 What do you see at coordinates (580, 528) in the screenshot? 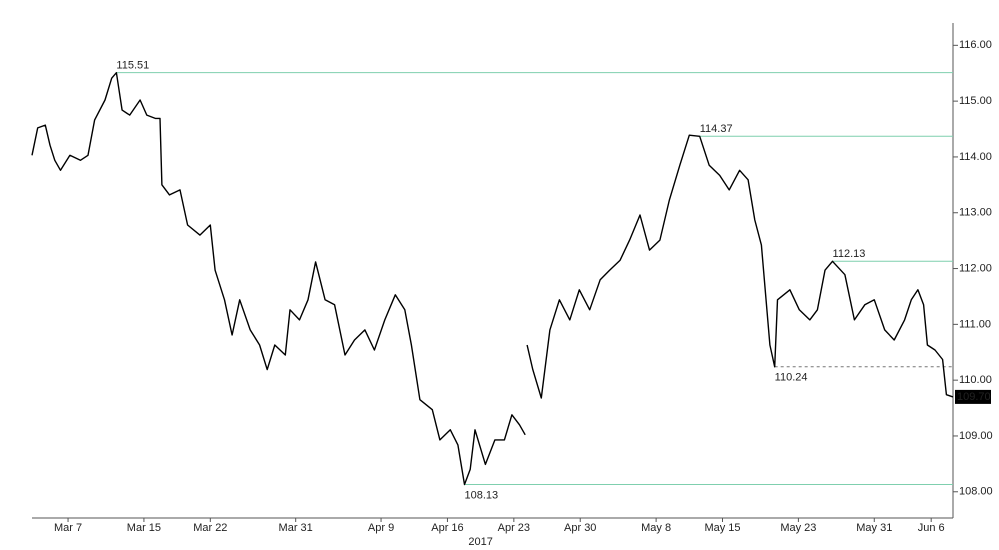
I see `x-tick-label: Apr 30` at bounding box center [580, 528].